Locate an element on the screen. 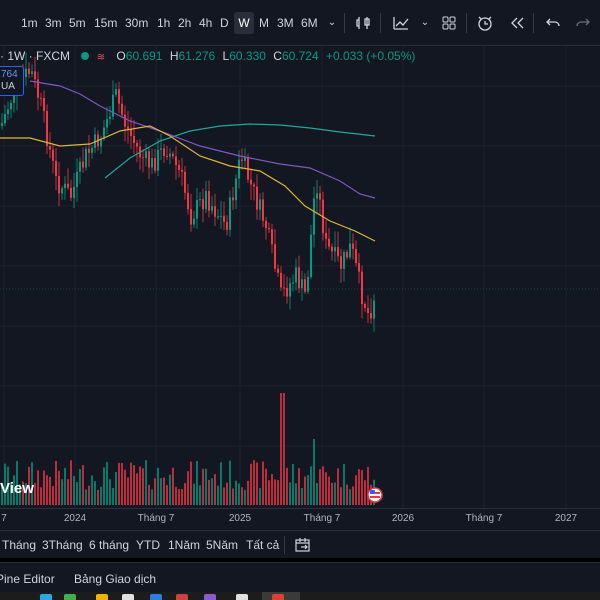  pine-editor-tab: Pine Editor is located at coordinates (27, 579).